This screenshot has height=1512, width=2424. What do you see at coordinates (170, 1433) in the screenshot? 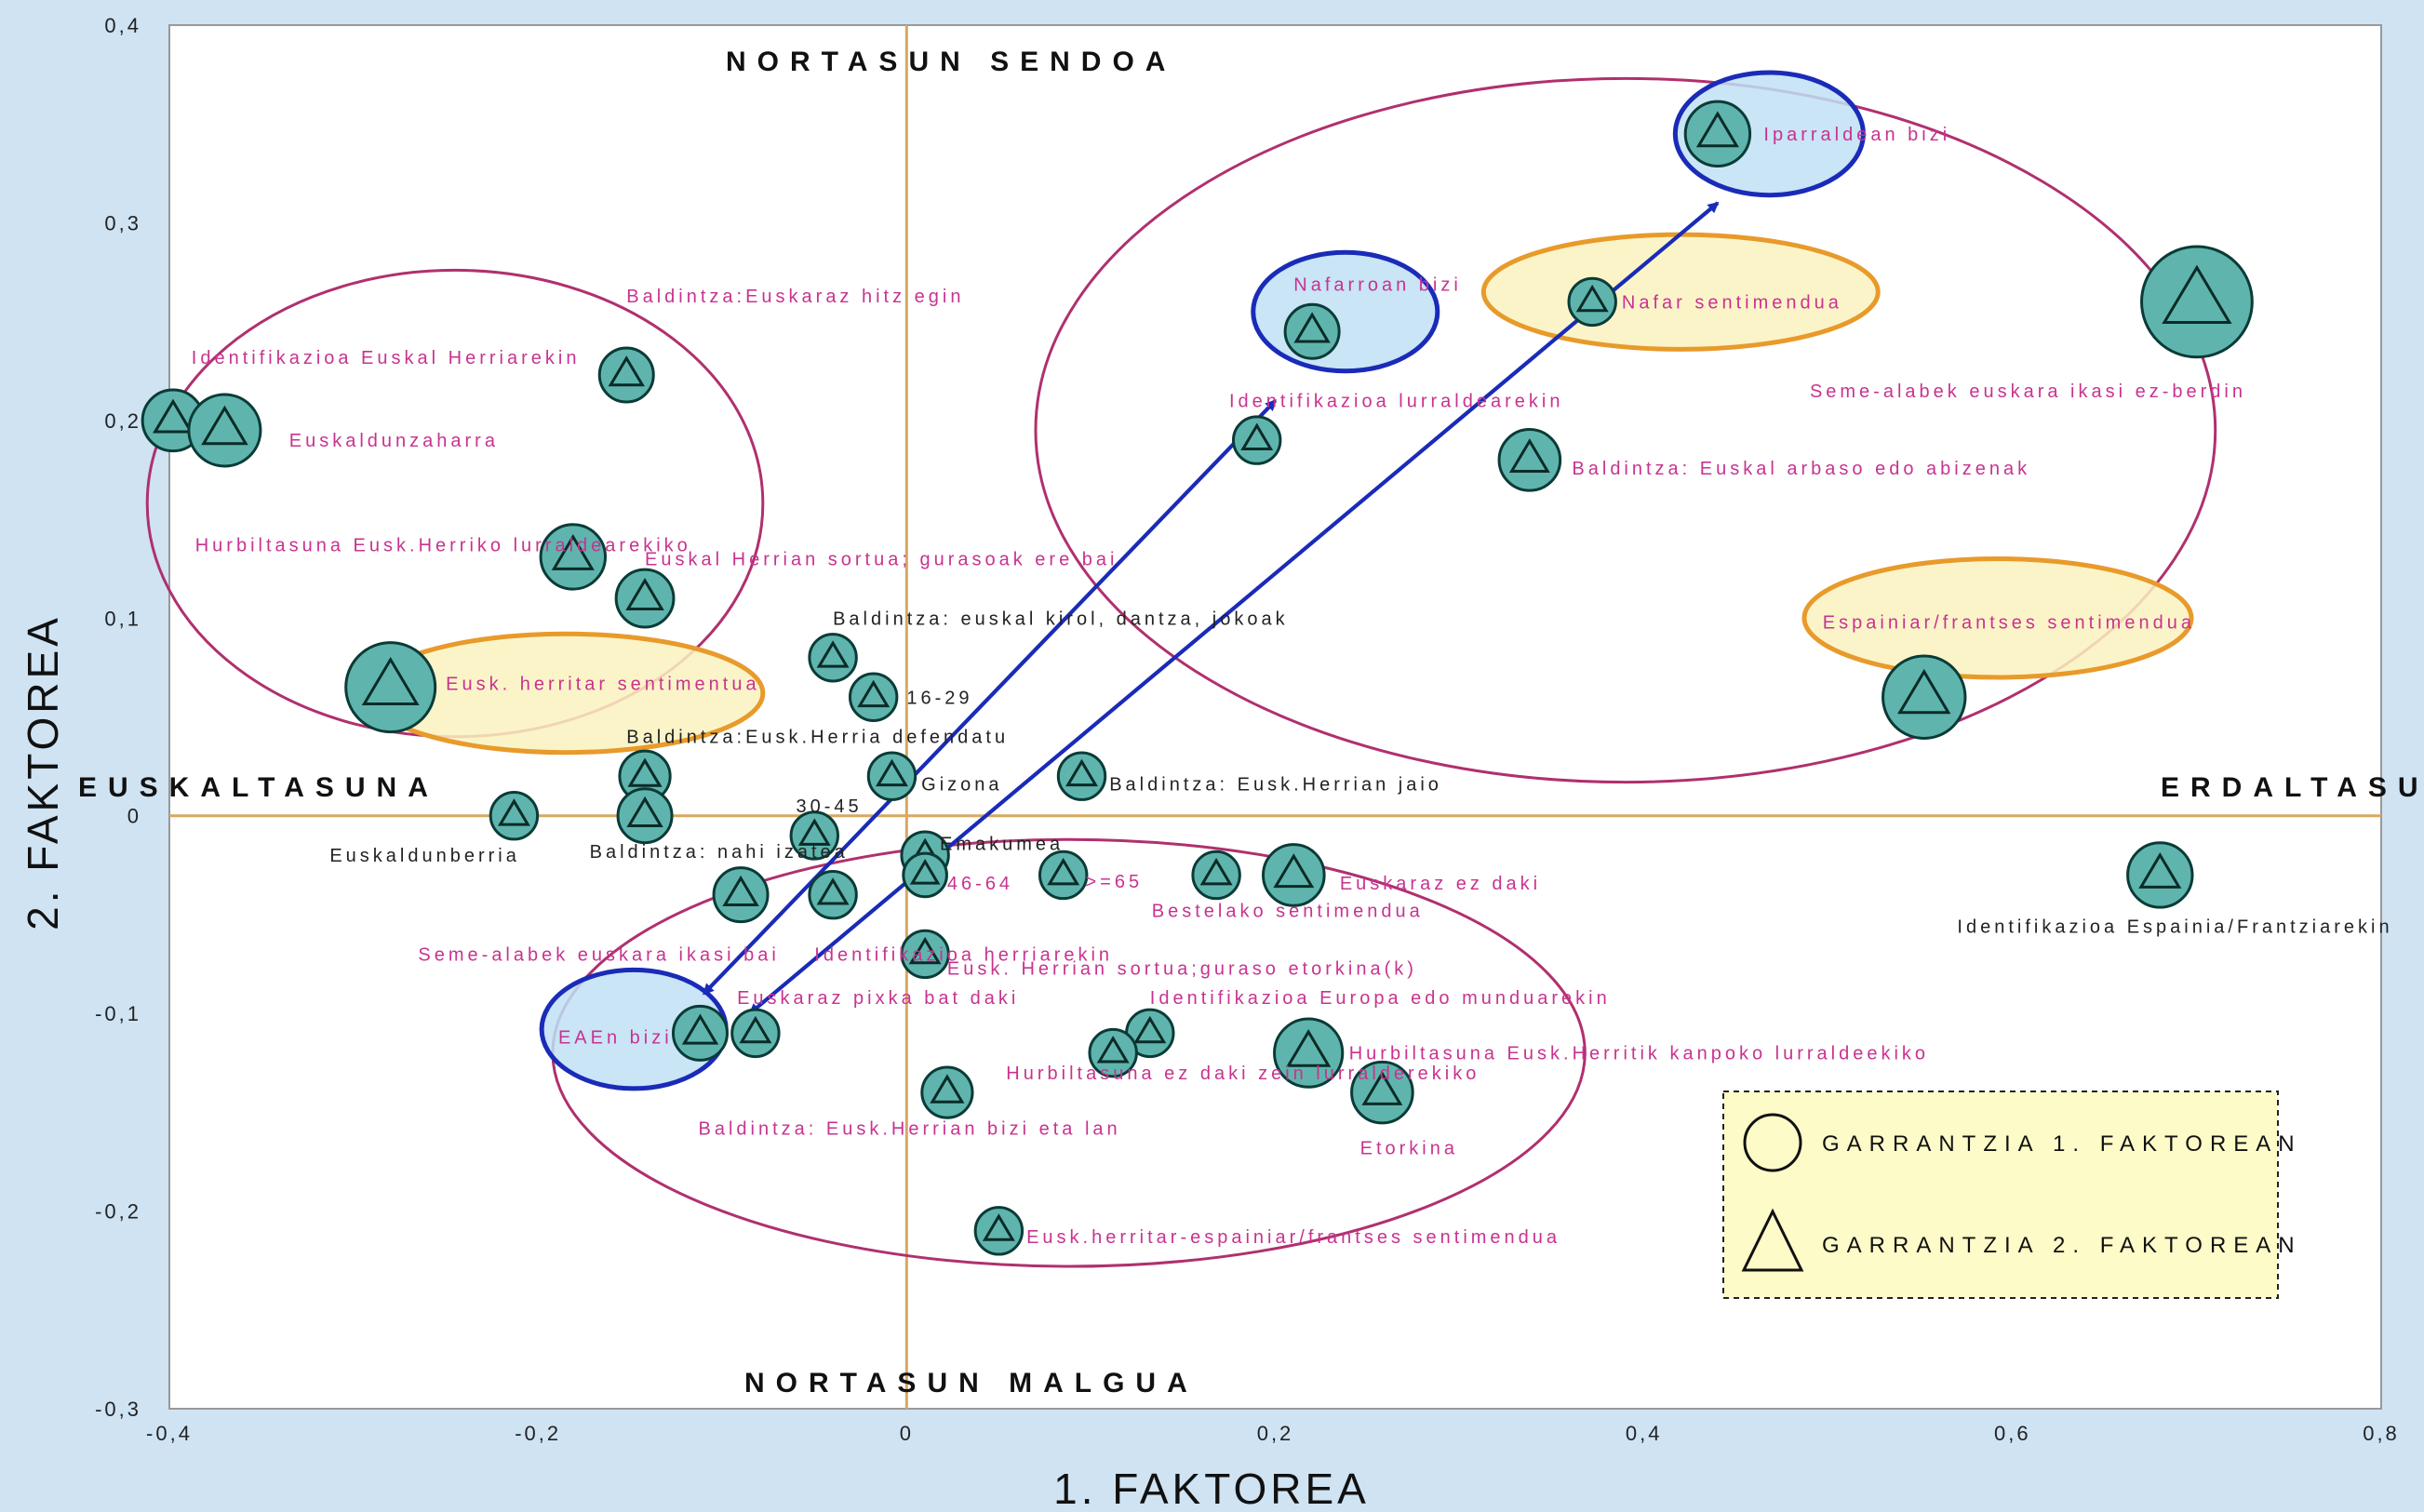
I see `x-tick-label: -0,4` at bounding box center [170, 1433].